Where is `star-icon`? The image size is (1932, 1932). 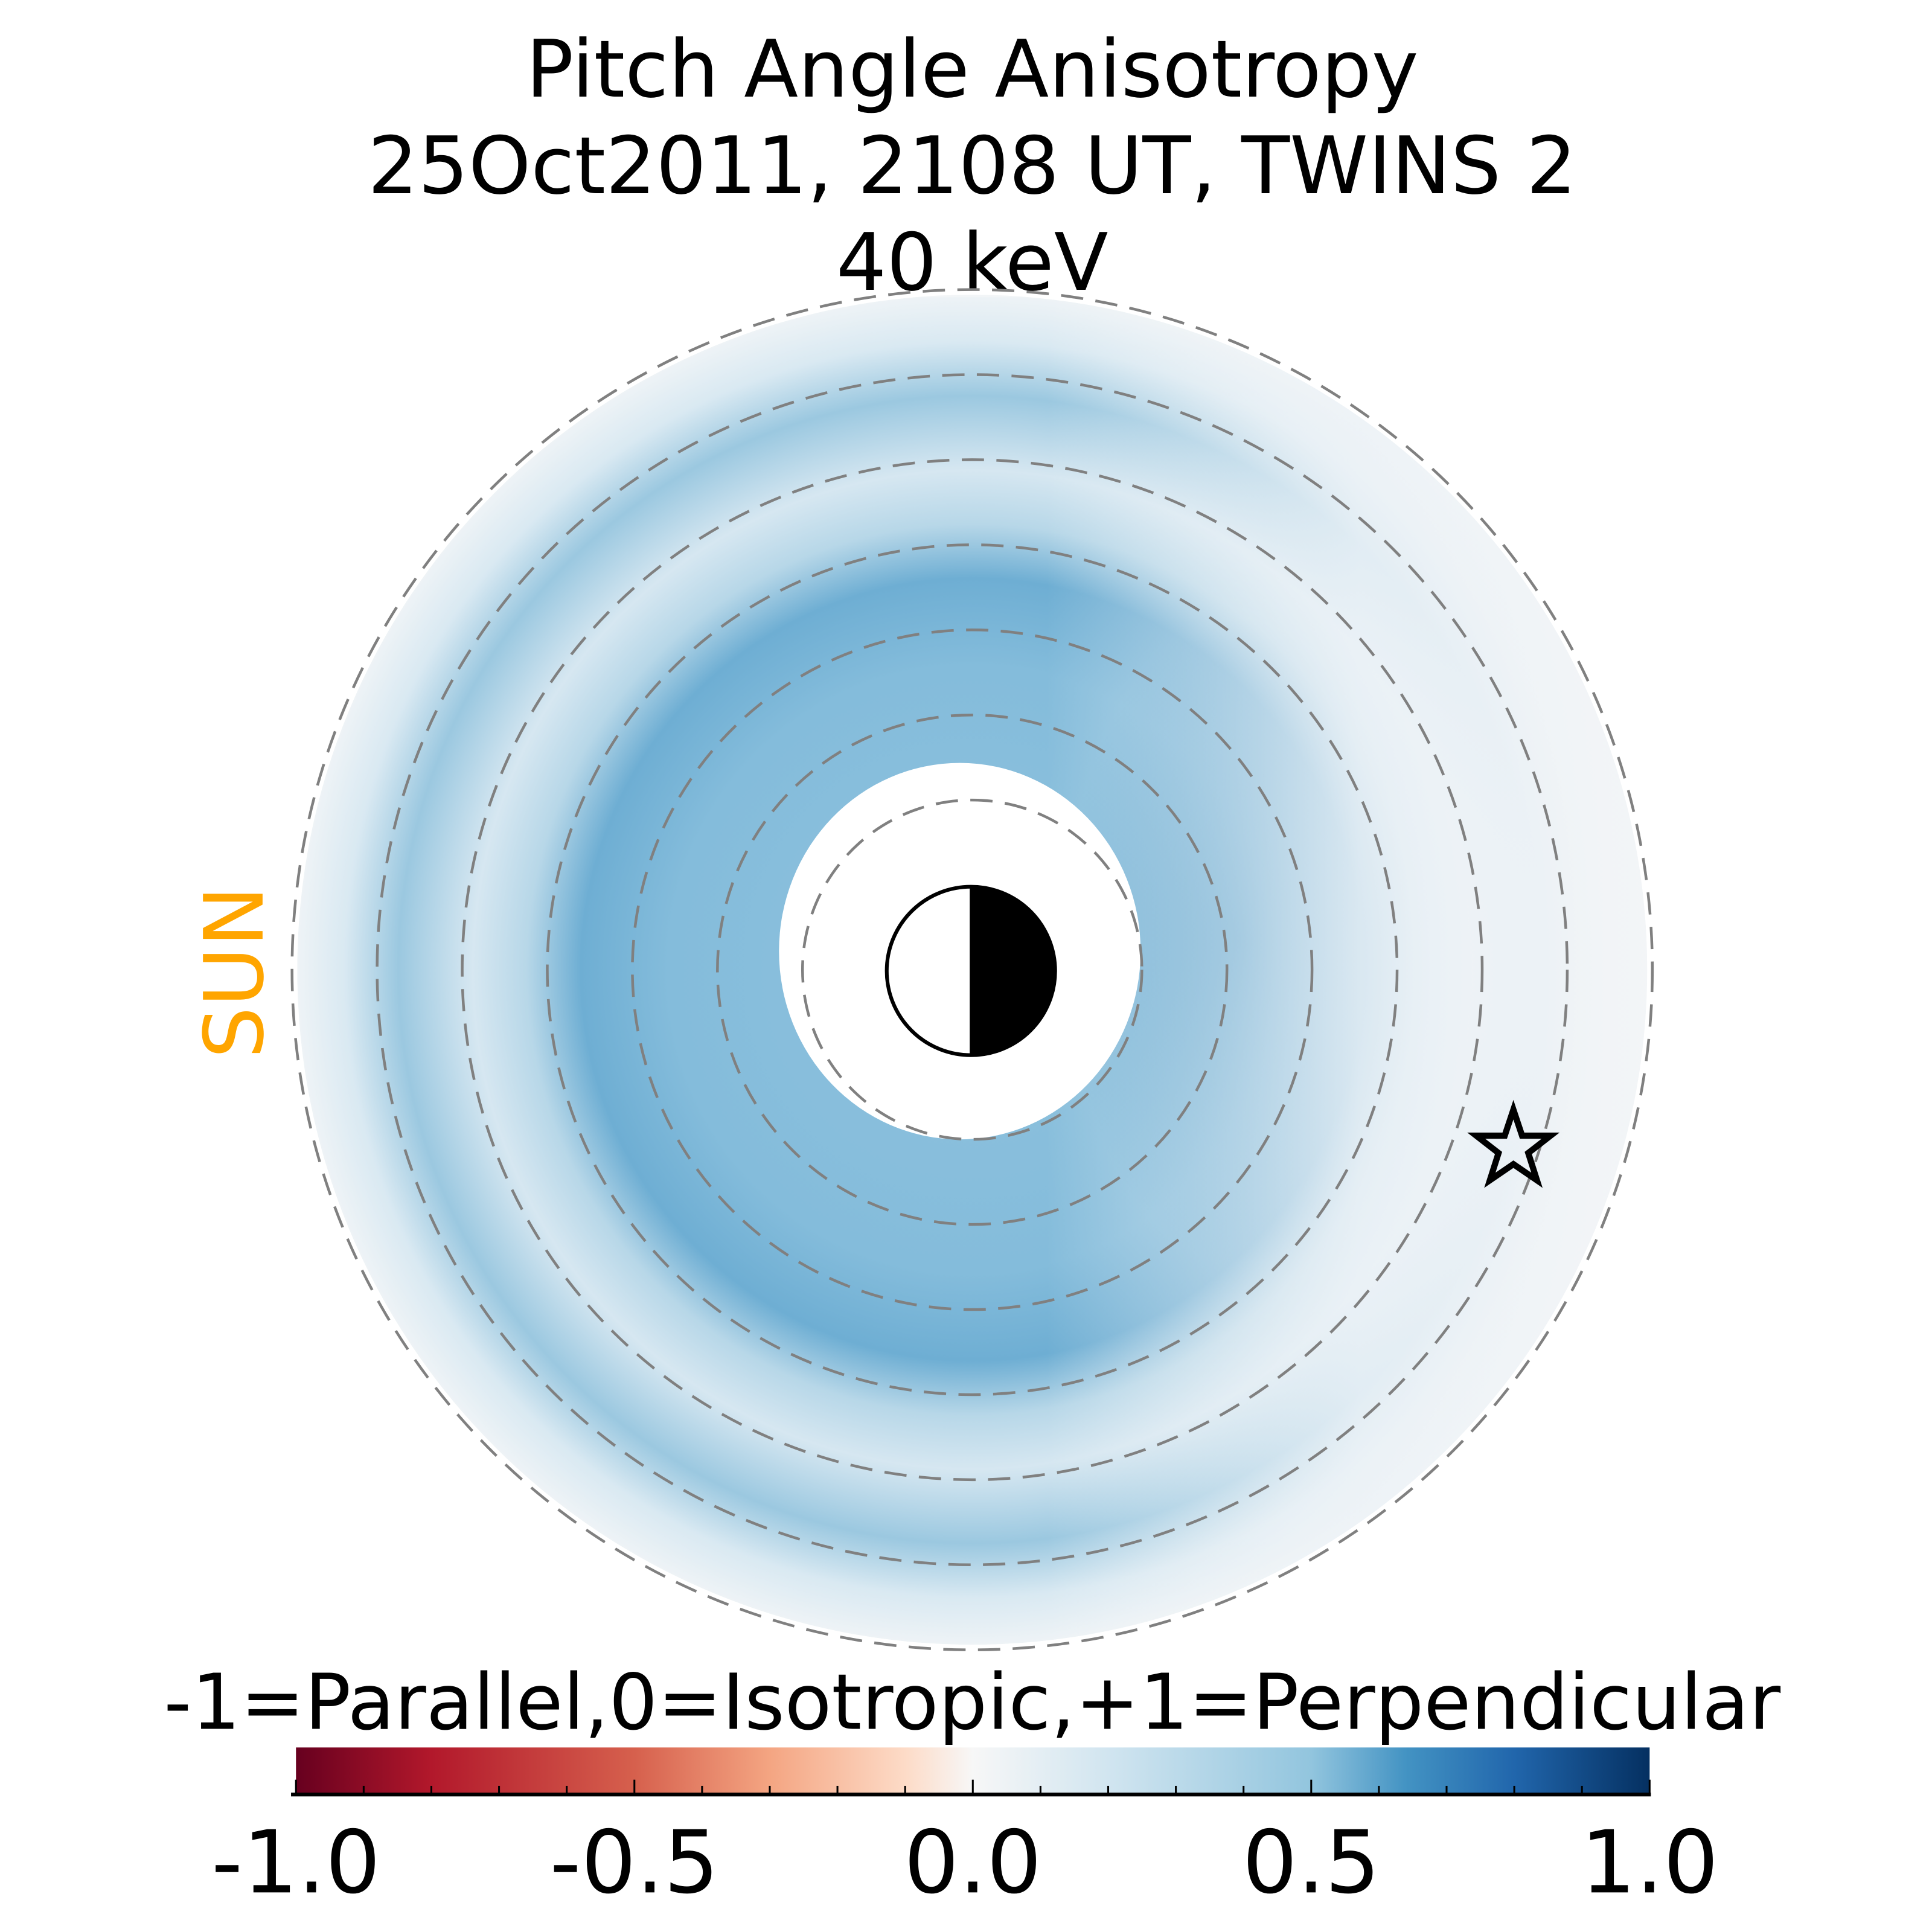
star-icon is located at coordinates (1513, 1144).